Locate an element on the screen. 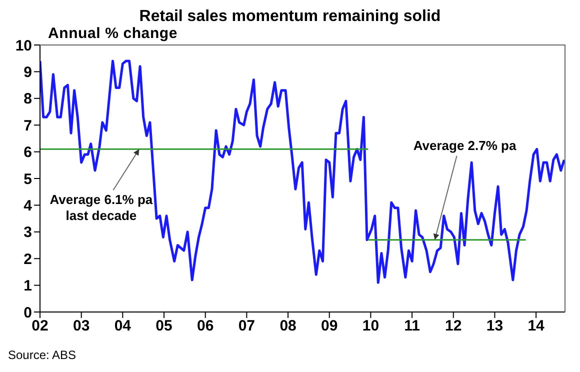 Image resolution: width=580 pixels, height=372 pixels. x-tick-label: 08 is located at coordinates (288, 326).